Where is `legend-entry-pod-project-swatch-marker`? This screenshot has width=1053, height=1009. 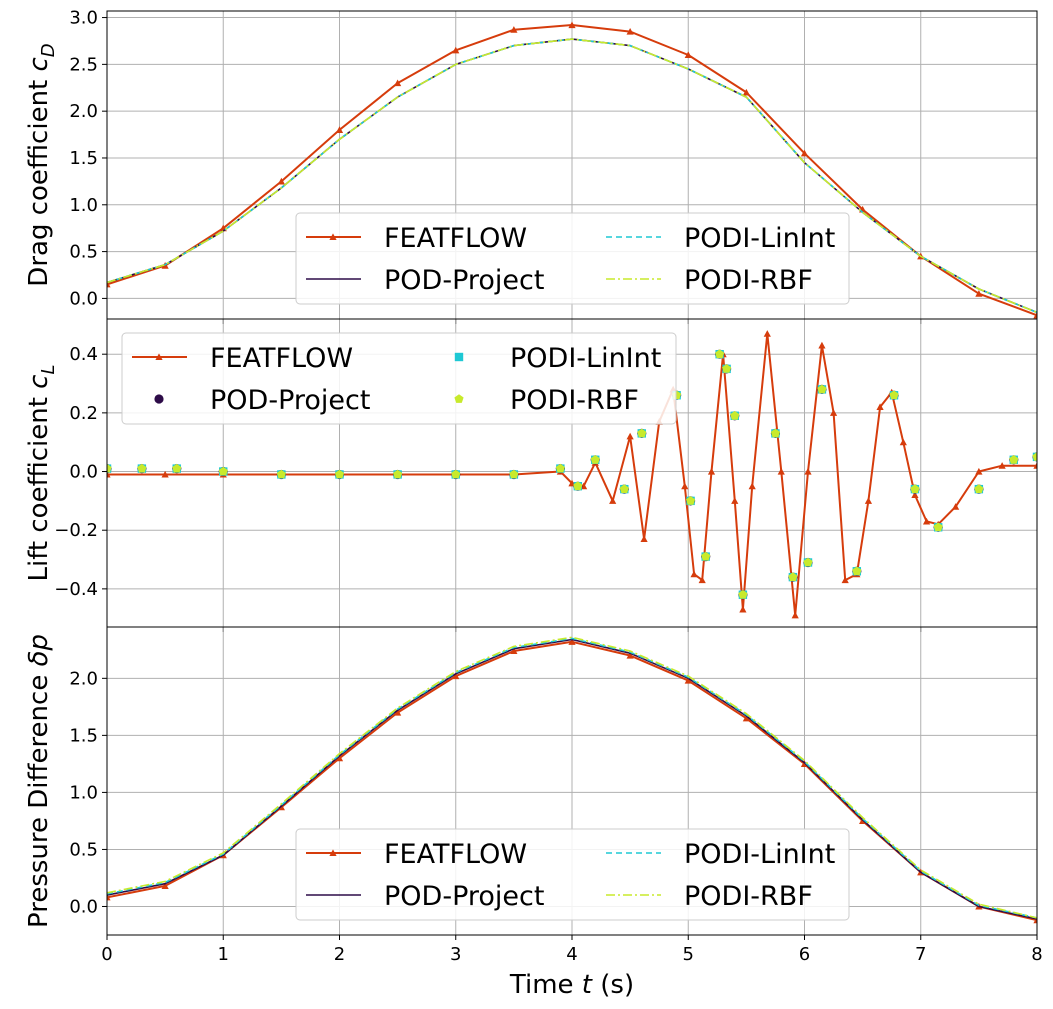
legend-entry-pod-project-swatch-marker is located at coordinates (159, 399).